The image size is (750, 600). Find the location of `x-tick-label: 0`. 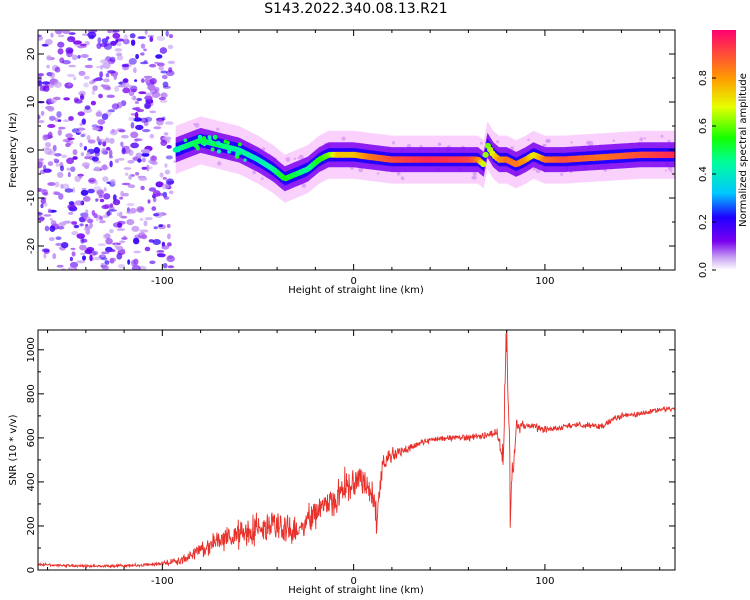

x-tick-label: 0 is located at coordinates (353, 581).